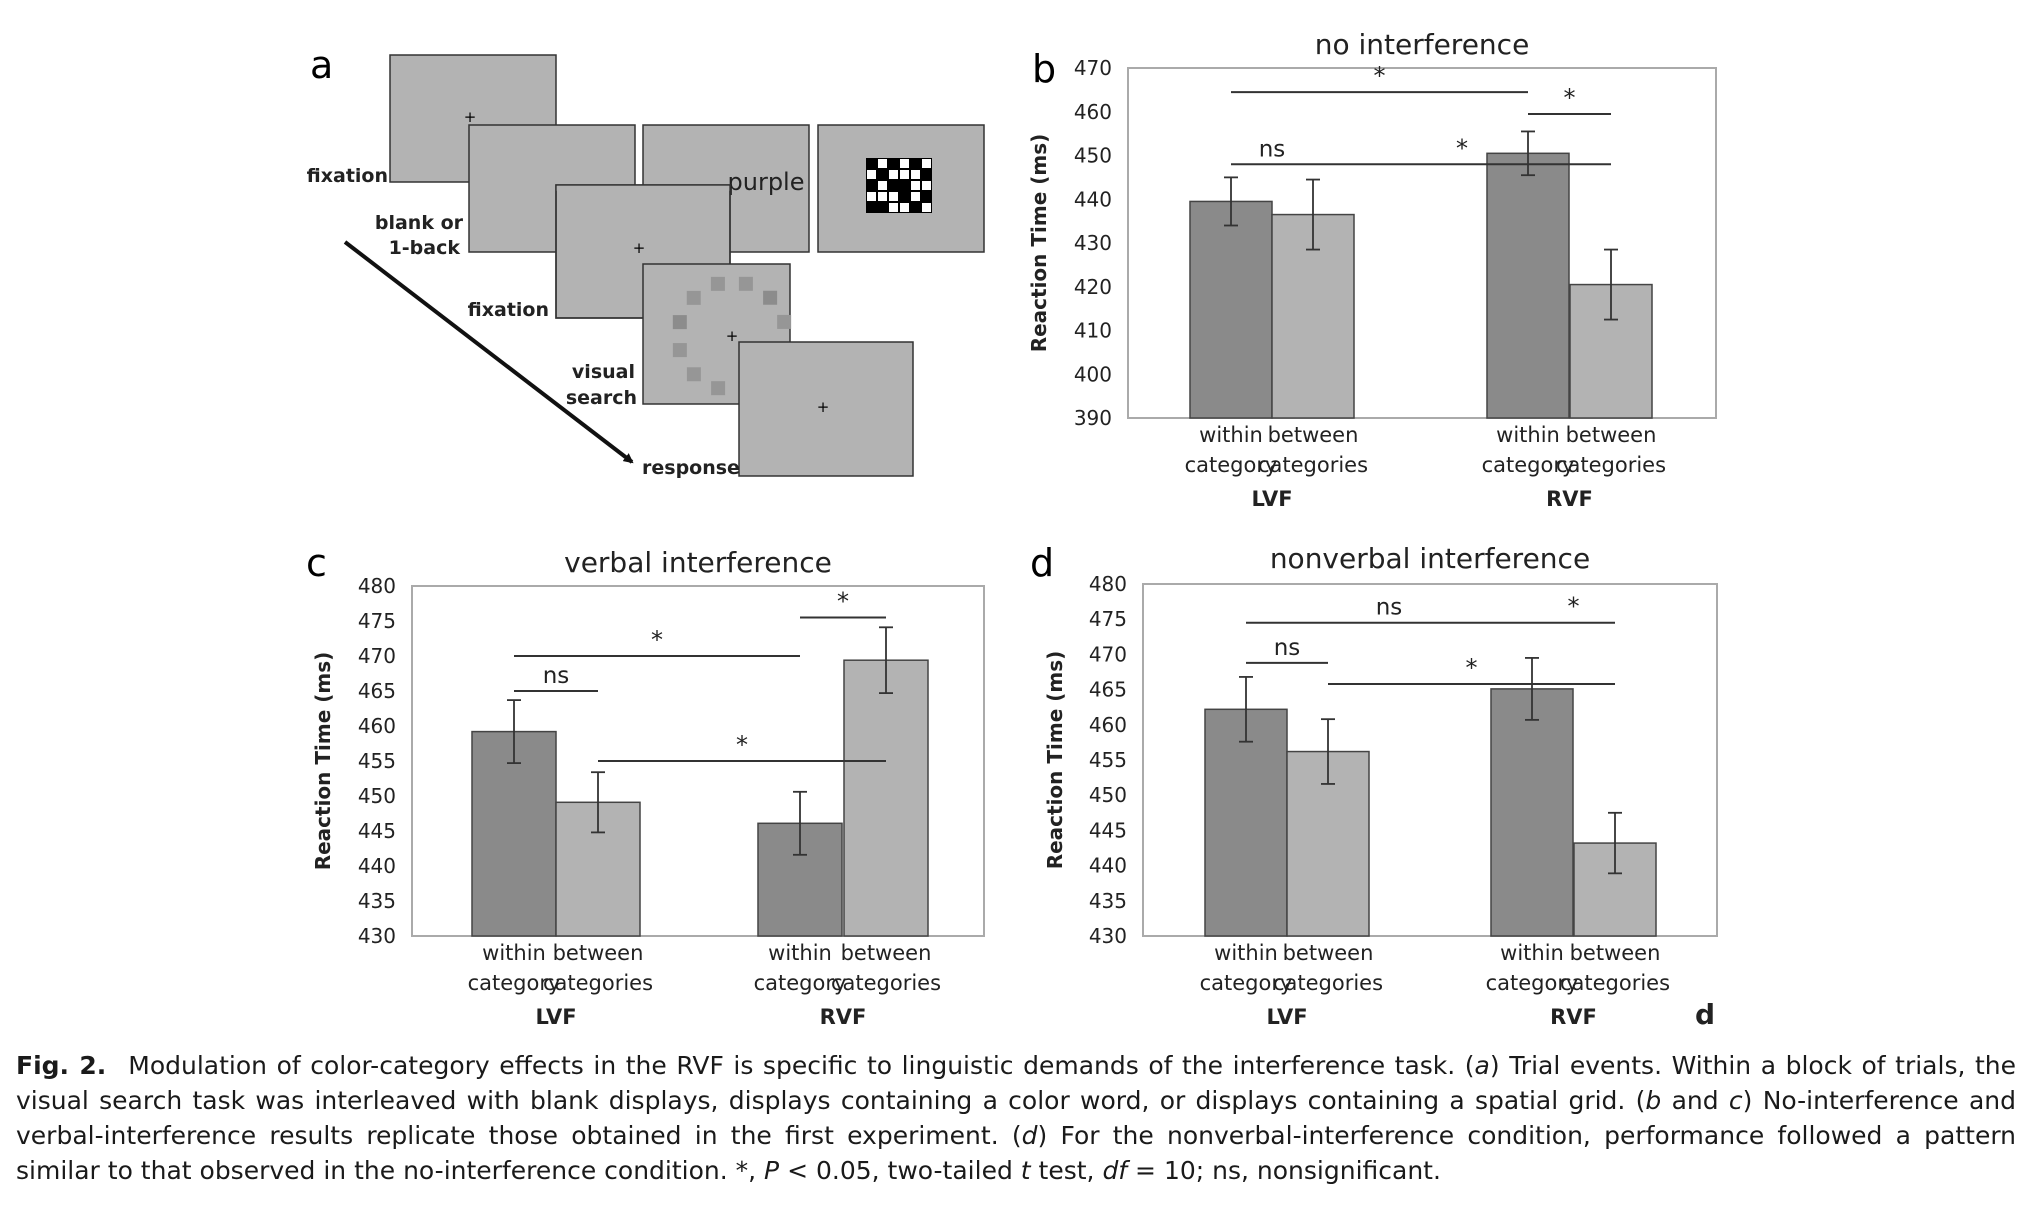 Image resolution: width=2032 pixels, height=1212 pixels. What do you see at coordinates (691, 468) in the screenshot?
I see `label-response: response` at bounding box center [691, 468].